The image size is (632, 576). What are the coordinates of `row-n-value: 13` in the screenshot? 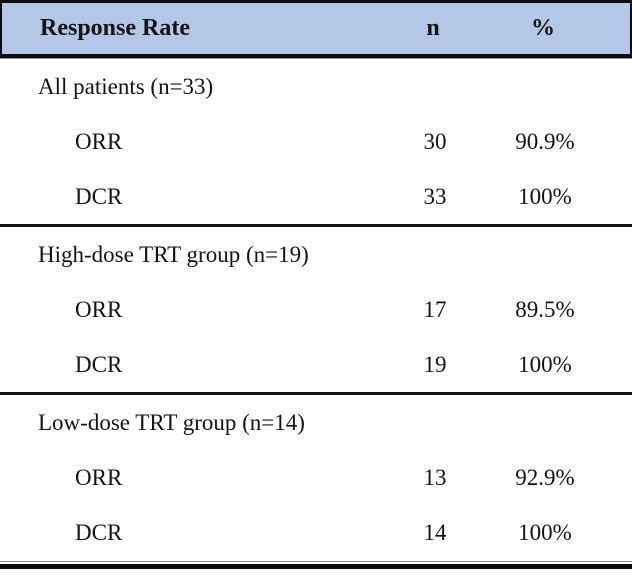 It's located at (435, 477).